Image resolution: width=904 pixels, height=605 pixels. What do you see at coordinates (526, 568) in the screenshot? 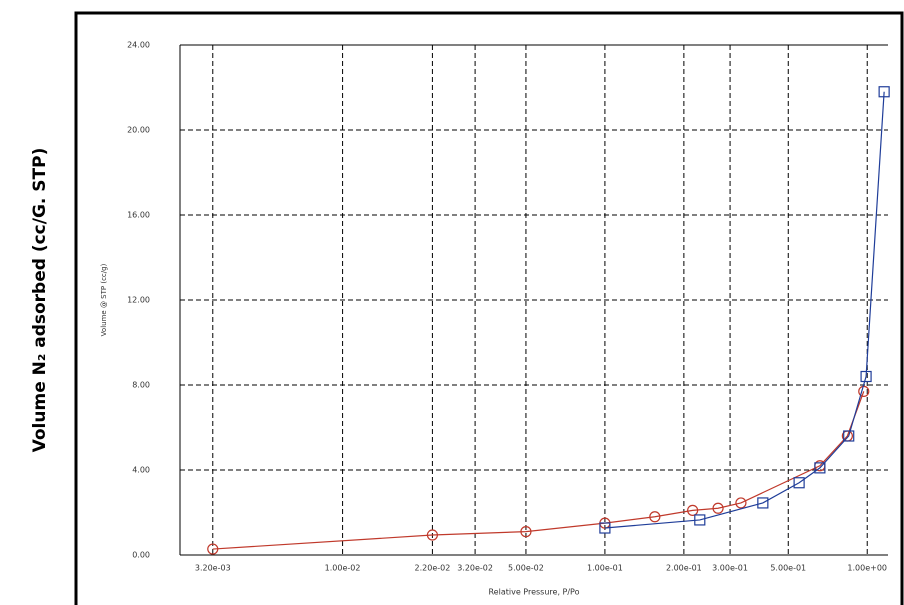
I see `x-tick-label: 5.00e-02` at bounding box center [526, 568].